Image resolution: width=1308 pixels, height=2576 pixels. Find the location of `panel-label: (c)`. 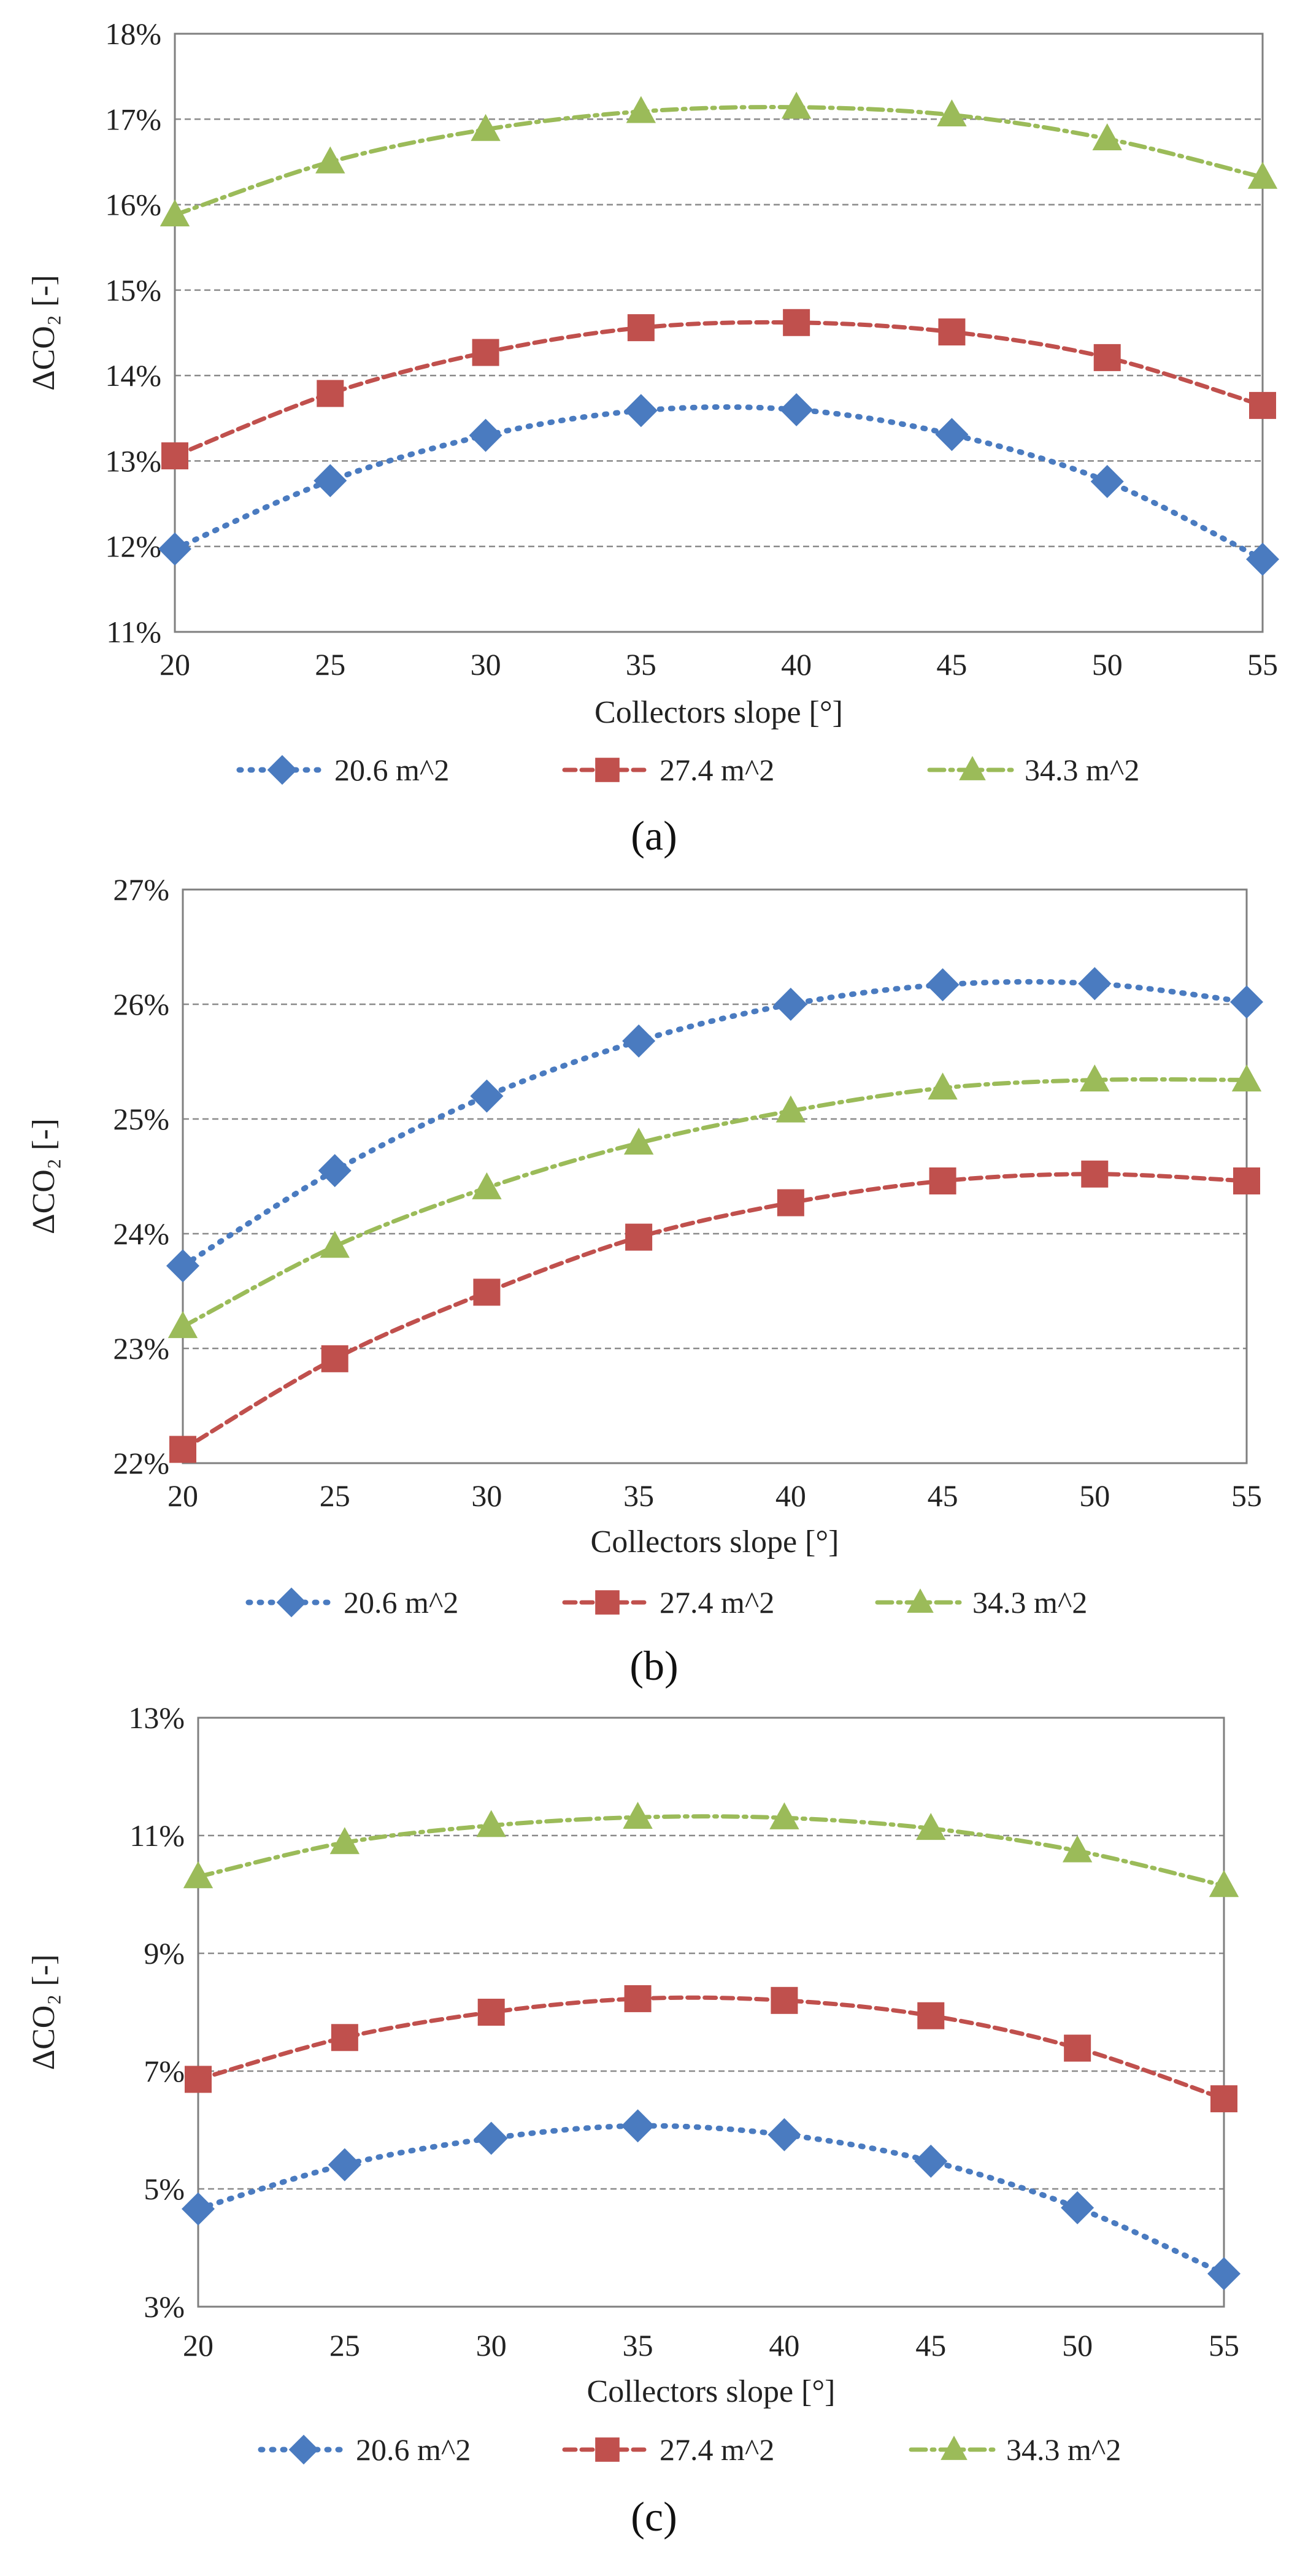

panel-label: (c) is located at coordinates (654, 2517).